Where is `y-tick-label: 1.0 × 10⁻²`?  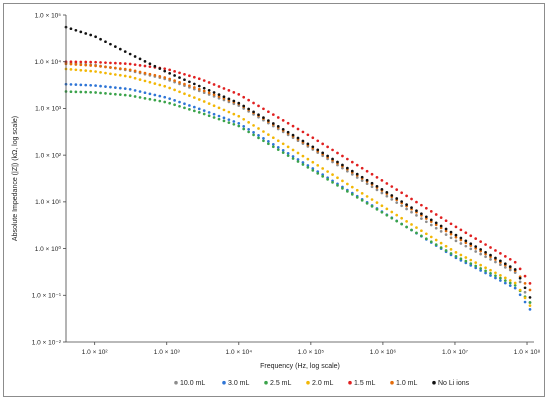 y-tick-label: 1.0 × 10⁻² is located at coordinates (47, 342).